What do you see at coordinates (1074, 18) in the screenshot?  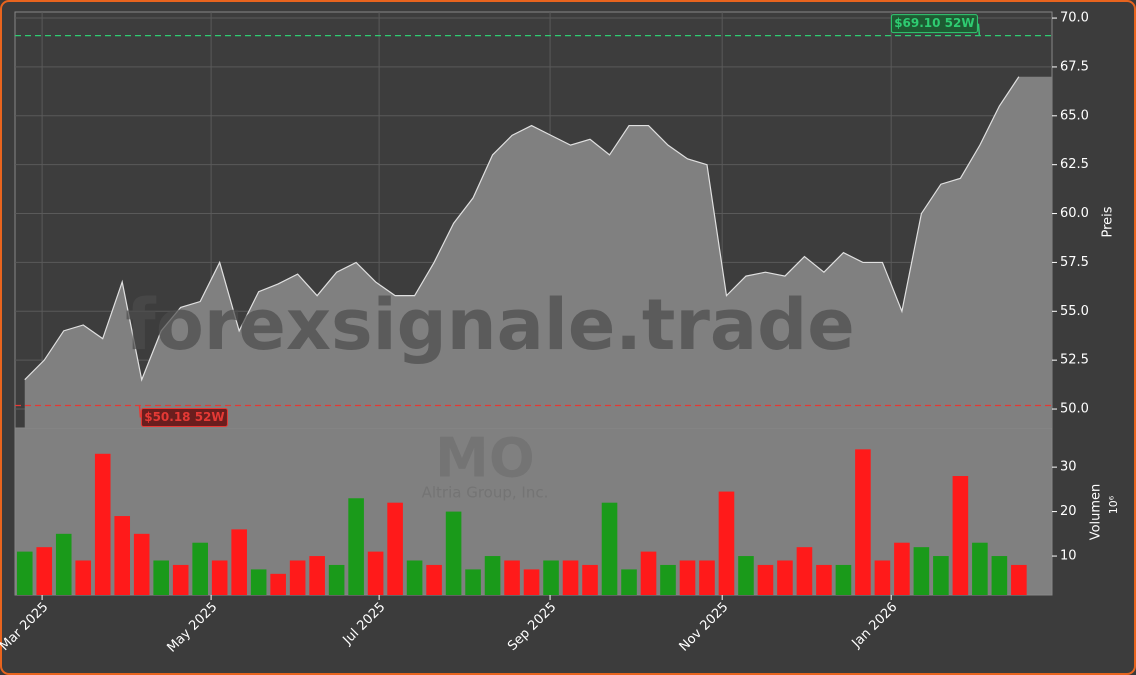 I see `y-tick-label: 70.0` at bounding box center [1074, 18].